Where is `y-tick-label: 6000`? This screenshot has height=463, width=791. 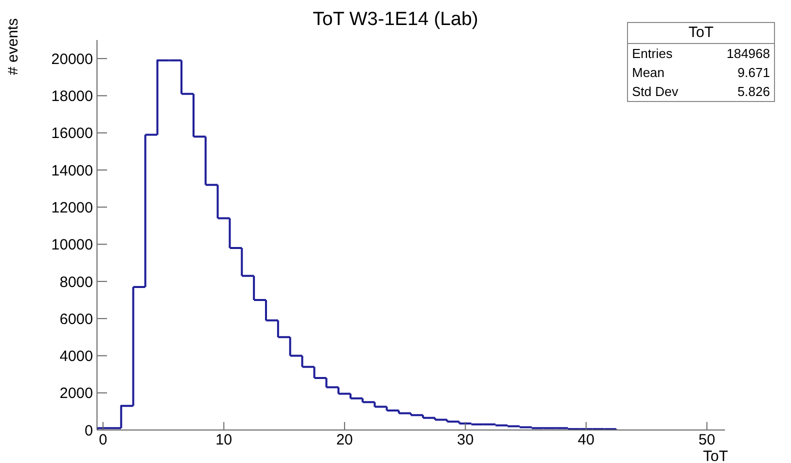
y-tick-label: 6000 is located at coordinates (76, 319).